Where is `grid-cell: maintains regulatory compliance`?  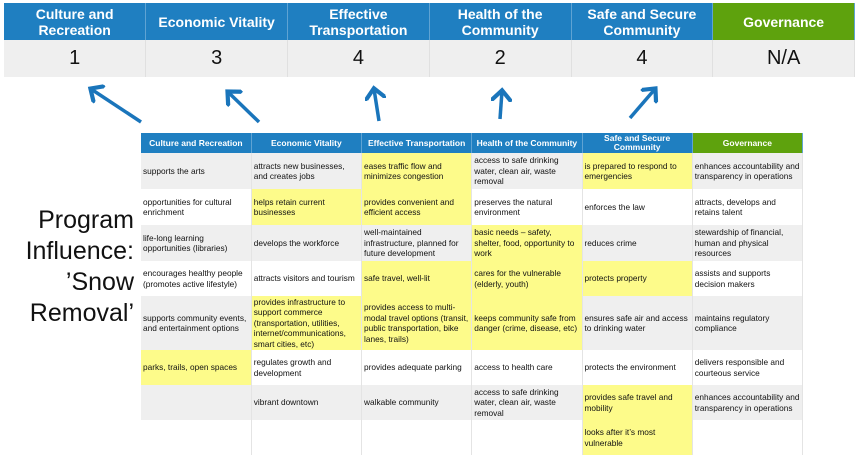 grid-cell: maintains regulatory compliance is located at coordinates (748, 323).